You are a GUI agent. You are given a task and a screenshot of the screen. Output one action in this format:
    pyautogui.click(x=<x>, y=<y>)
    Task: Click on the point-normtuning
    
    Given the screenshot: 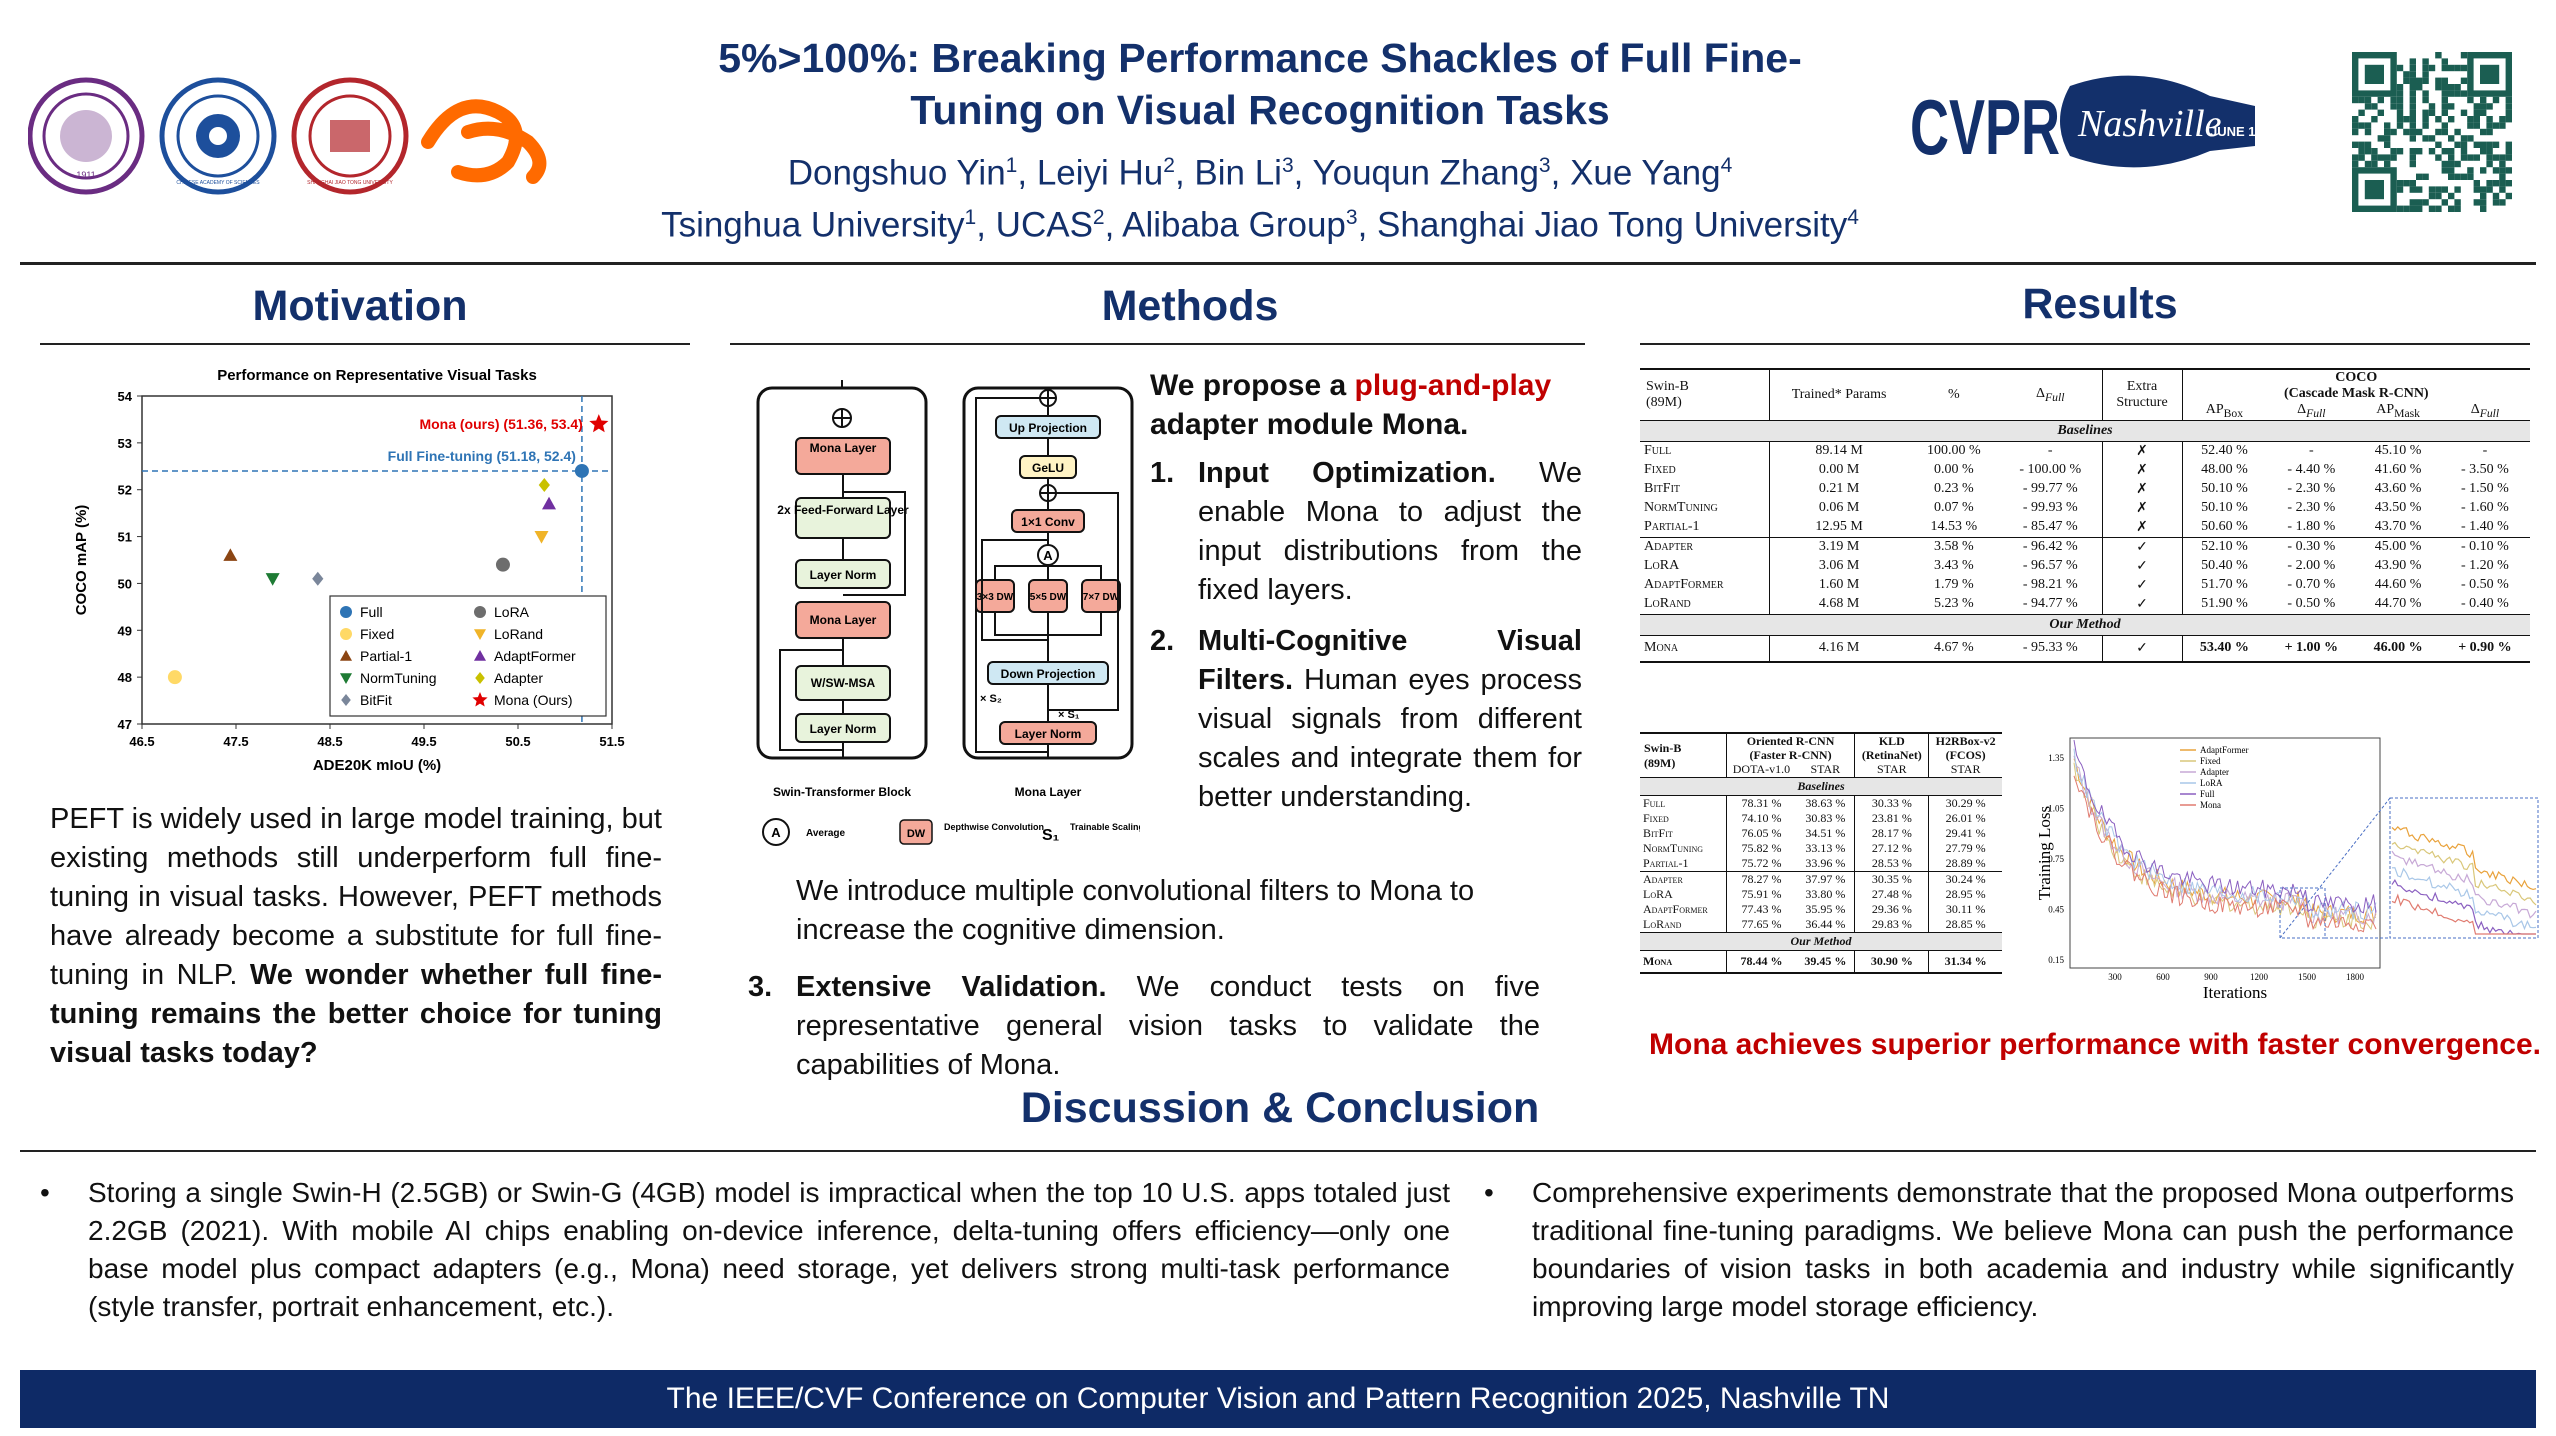 What is the action you would take?
    pyautogui.click(x=272, y=579)
    